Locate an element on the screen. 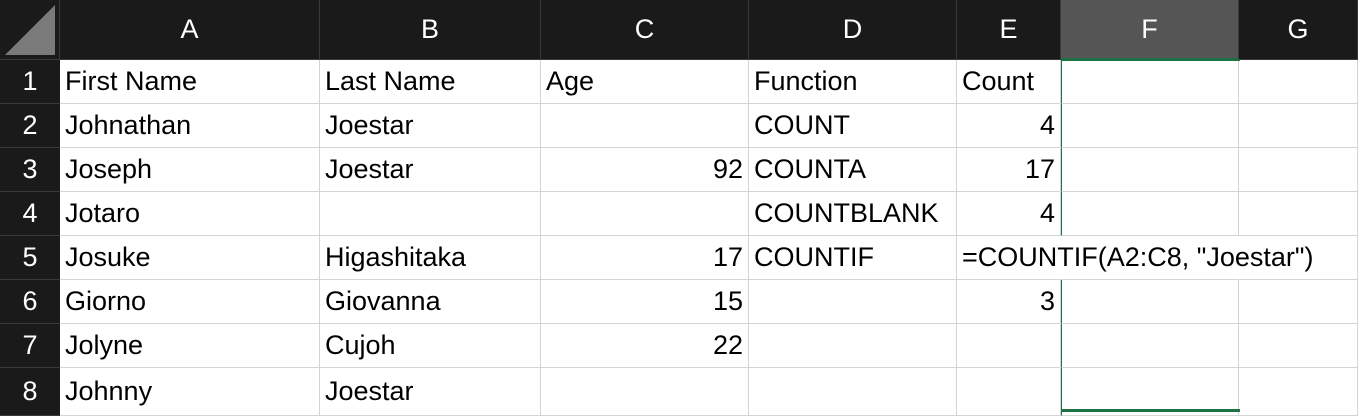 The image size is (1359, 416). cell-d6 is located at coordinates (853, 302).